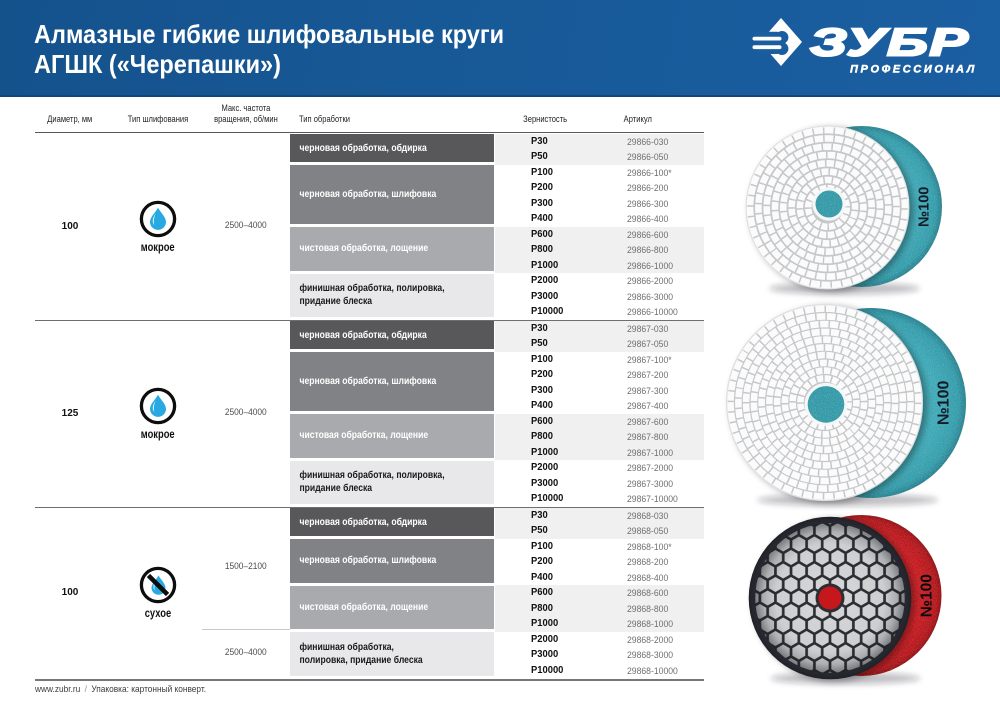  I want to click on svg-text: ПРОФЕССИОНАЛ, so click(913, 70).